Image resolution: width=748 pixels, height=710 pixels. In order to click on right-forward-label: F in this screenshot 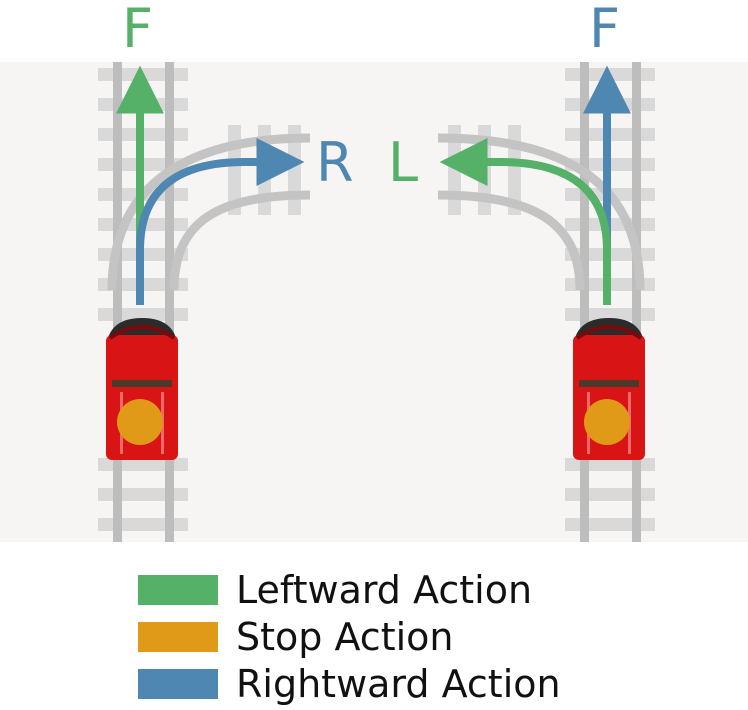, I will do `click(605, 30)`.